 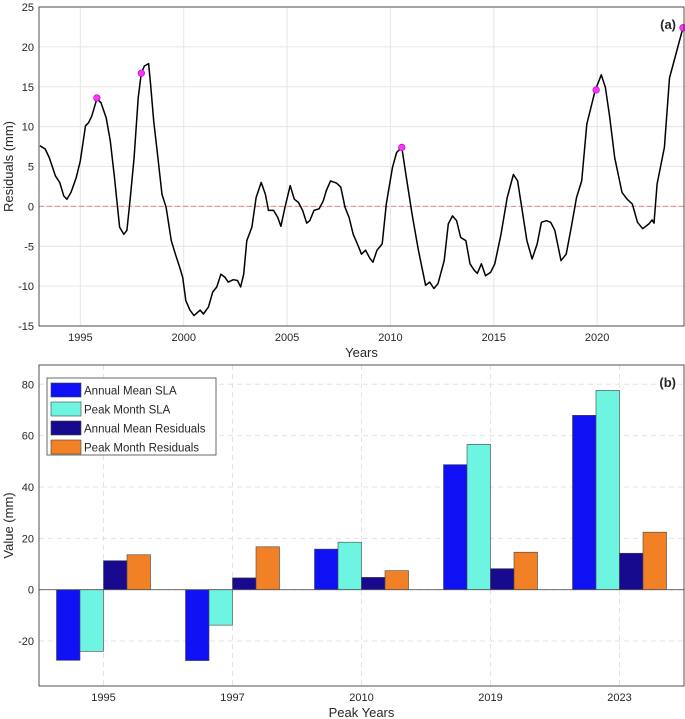 I want to click on x-axis-label: Peak Years, so click(x=362, y=712).